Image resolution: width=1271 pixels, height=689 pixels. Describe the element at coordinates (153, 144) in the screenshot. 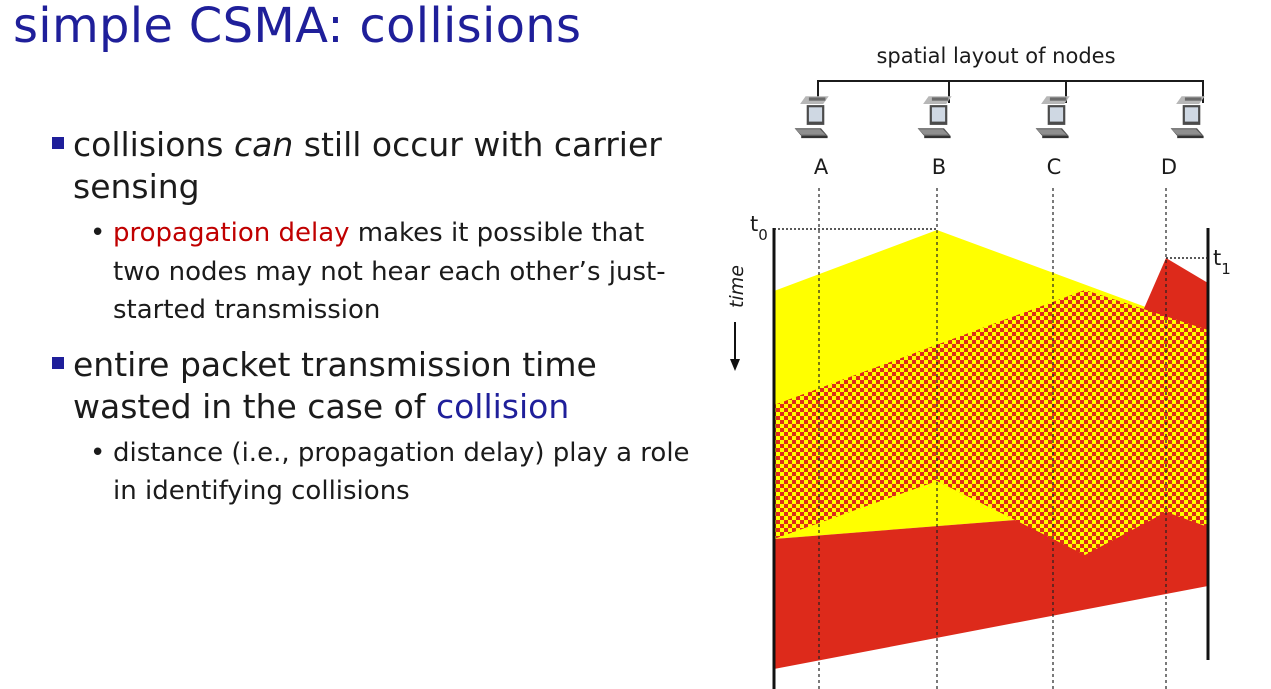

I see `bullet-1-pre: collisions` at that location.